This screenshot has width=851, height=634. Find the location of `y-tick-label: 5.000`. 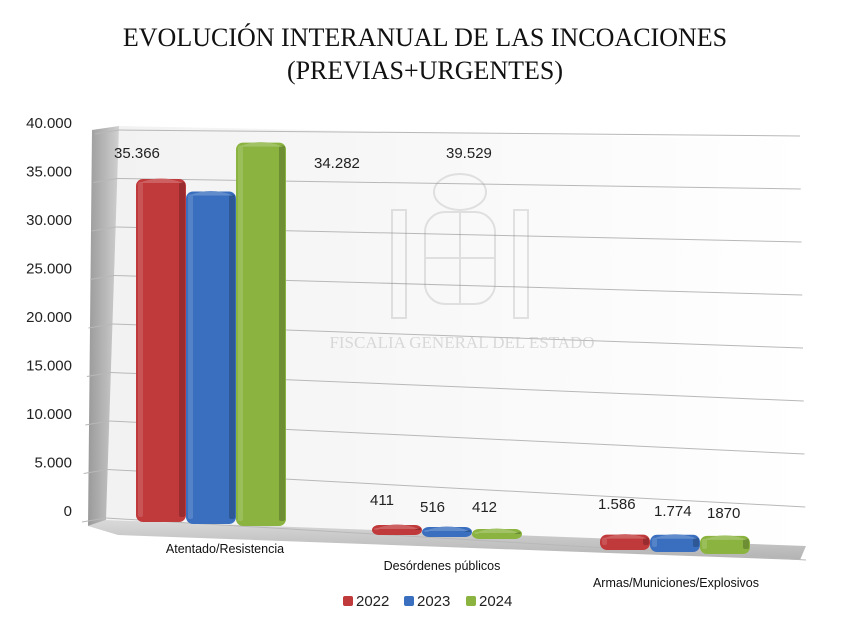

y-tick-label: 5.000 is located at coordinates (53, 463).